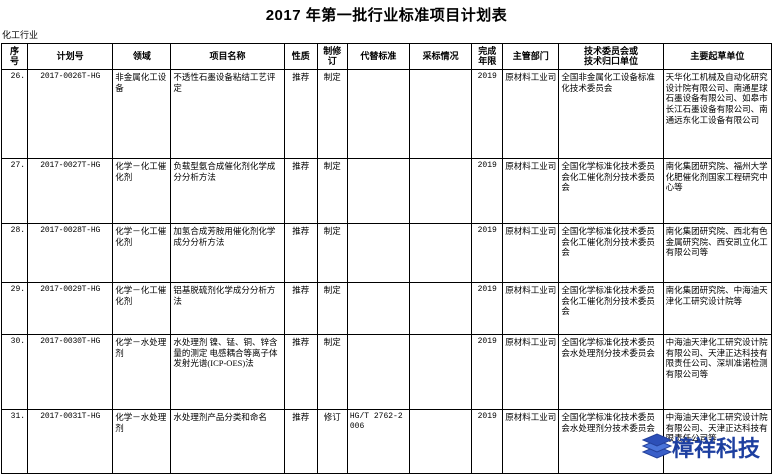  Describe the element at coordinates (611, 51) in the screenshot. I see `header-tc-line1: 技术委员会或` at that location.